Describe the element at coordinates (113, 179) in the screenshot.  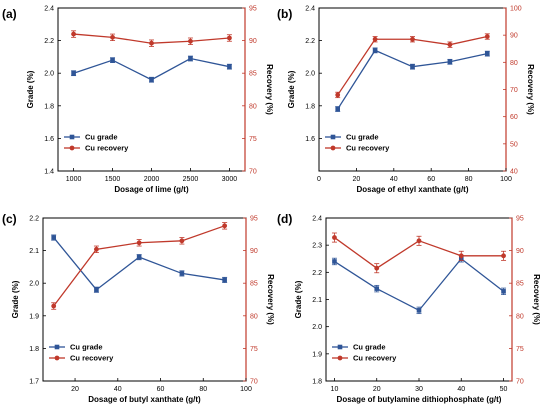
I see `x-tick-label: 1500` at that location.